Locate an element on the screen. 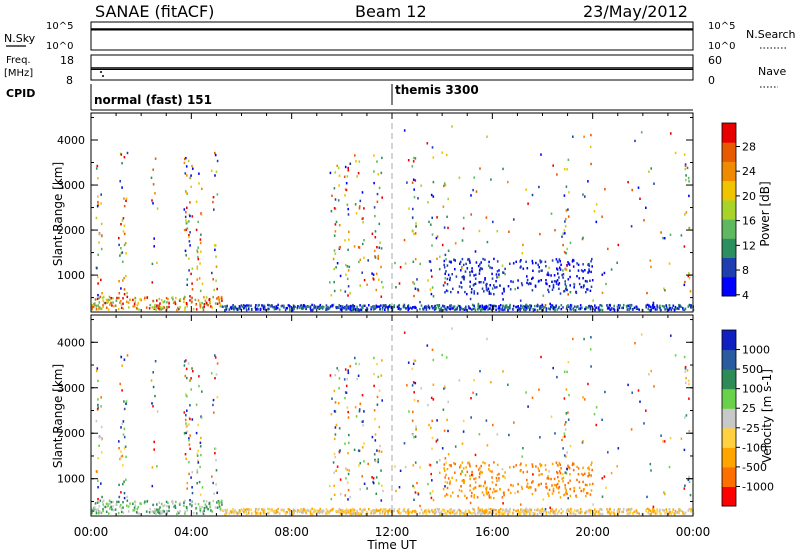 Image resolution: width=800 pixels, height=554 pixels. colorbar-tick-label: 20 is located at coordinates (749, 196).